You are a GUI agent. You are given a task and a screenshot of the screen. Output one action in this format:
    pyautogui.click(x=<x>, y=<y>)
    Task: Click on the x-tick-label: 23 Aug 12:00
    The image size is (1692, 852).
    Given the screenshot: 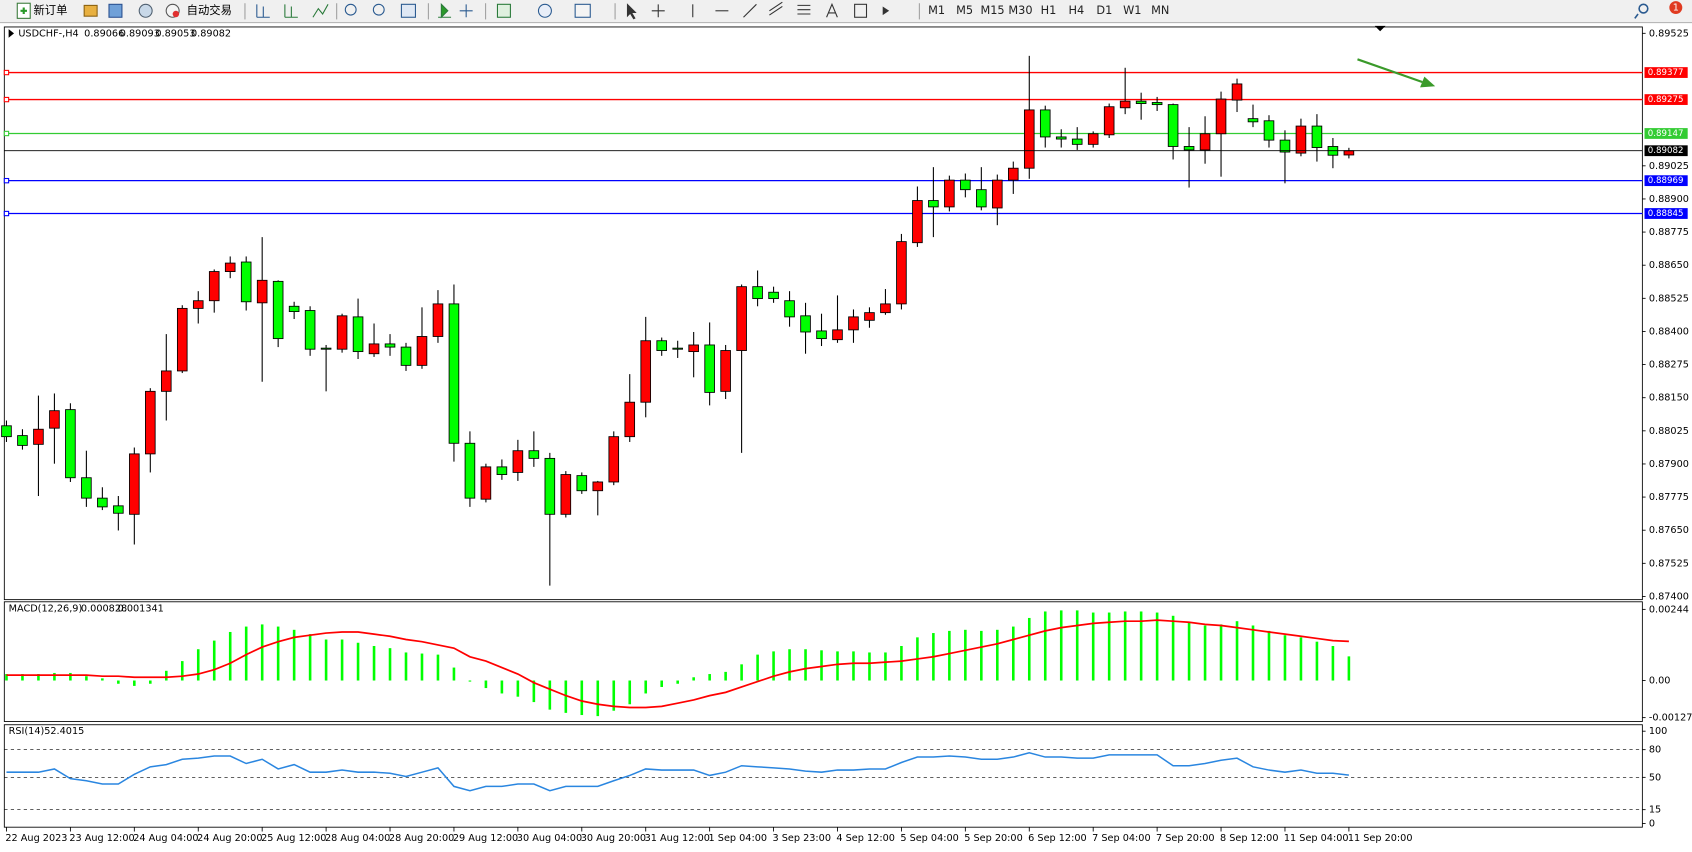 What is the action you would take?
    pyautogui.click(x=101, y=838)
    